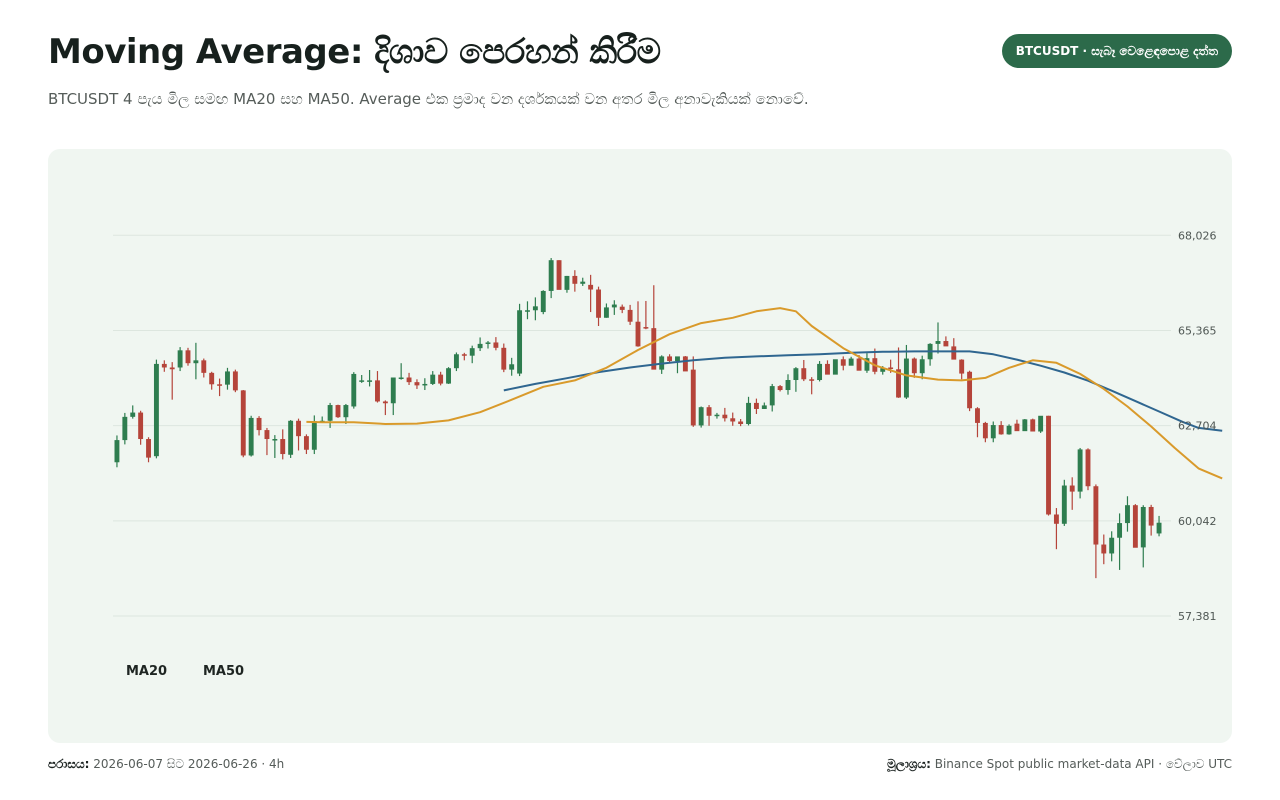  What do you see at coordinates (189, 764) in the screenshot?
I see `range-value: 2026-06-07 සිට 2026-06-26 · 4h` at bounding box center [189, 764].